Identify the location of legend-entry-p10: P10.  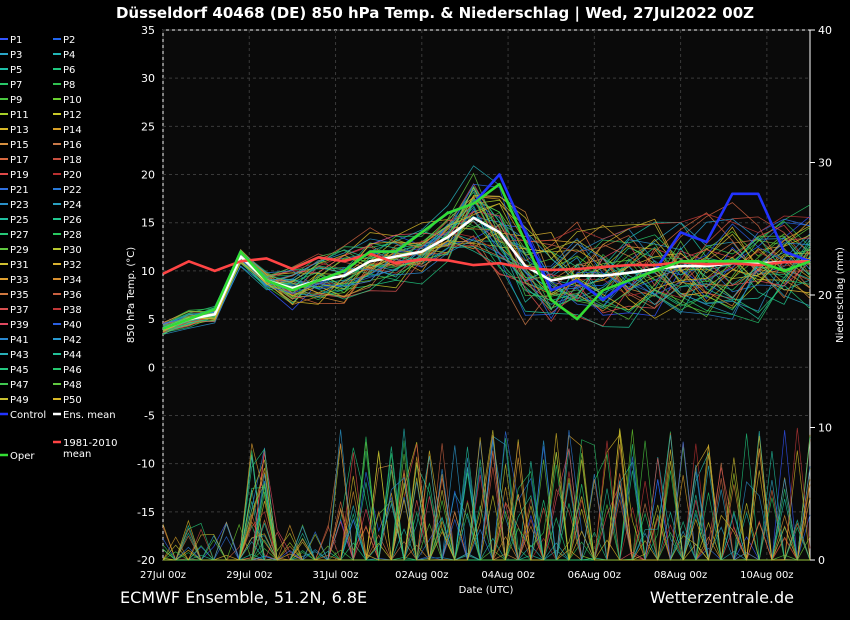
(67, 100).